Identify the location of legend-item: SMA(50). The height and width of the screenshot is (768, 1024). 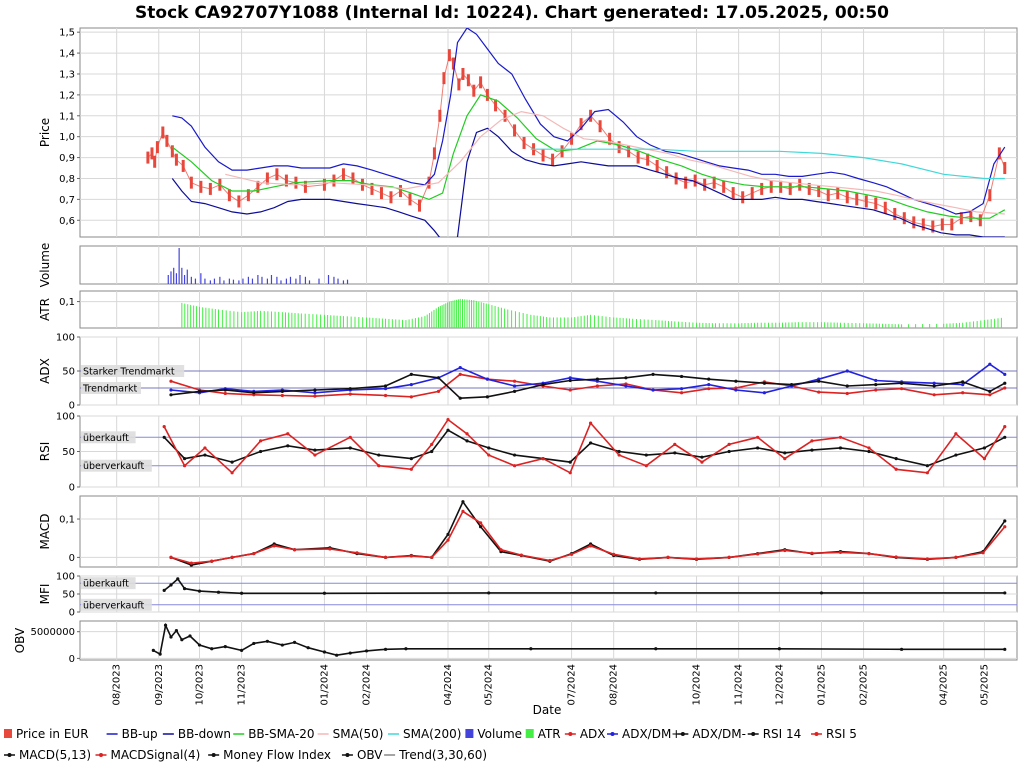
(350, 734).